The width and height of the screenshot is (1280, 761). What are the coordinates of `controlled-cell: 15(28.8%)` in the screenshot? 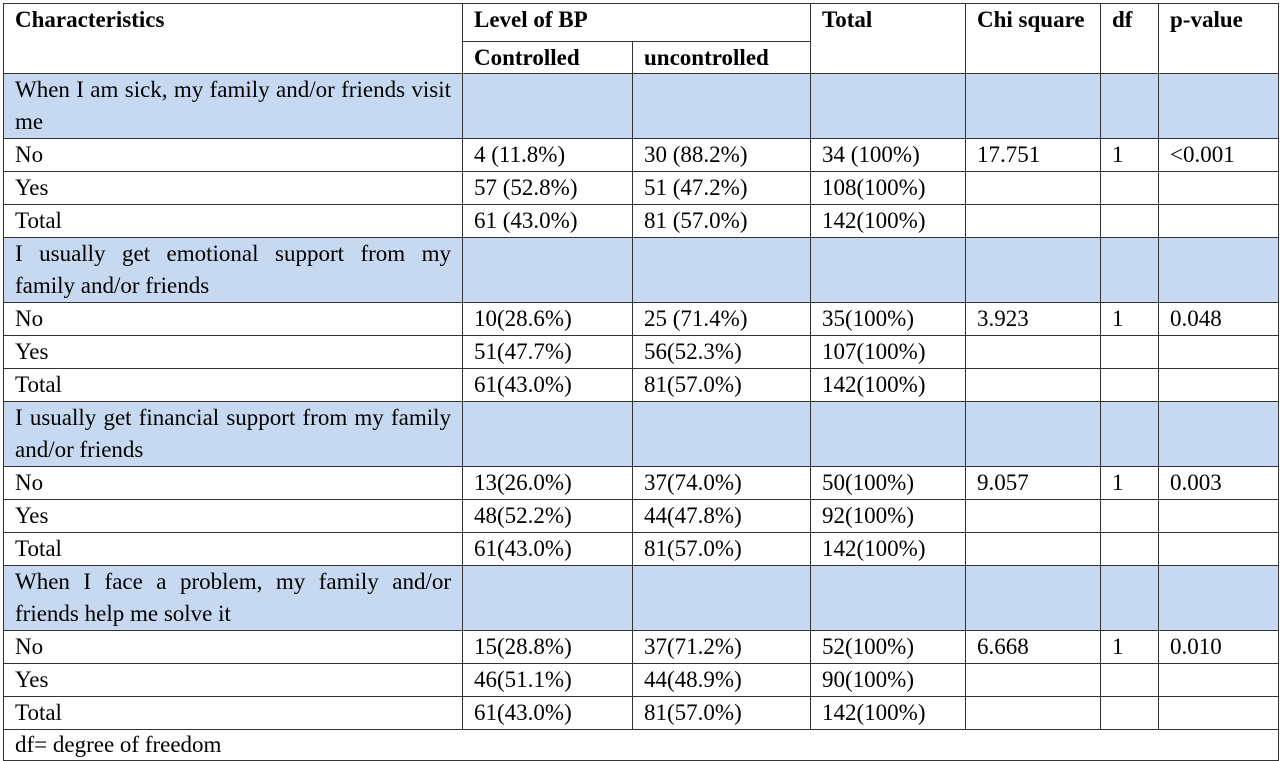 It's located at (547, 647).